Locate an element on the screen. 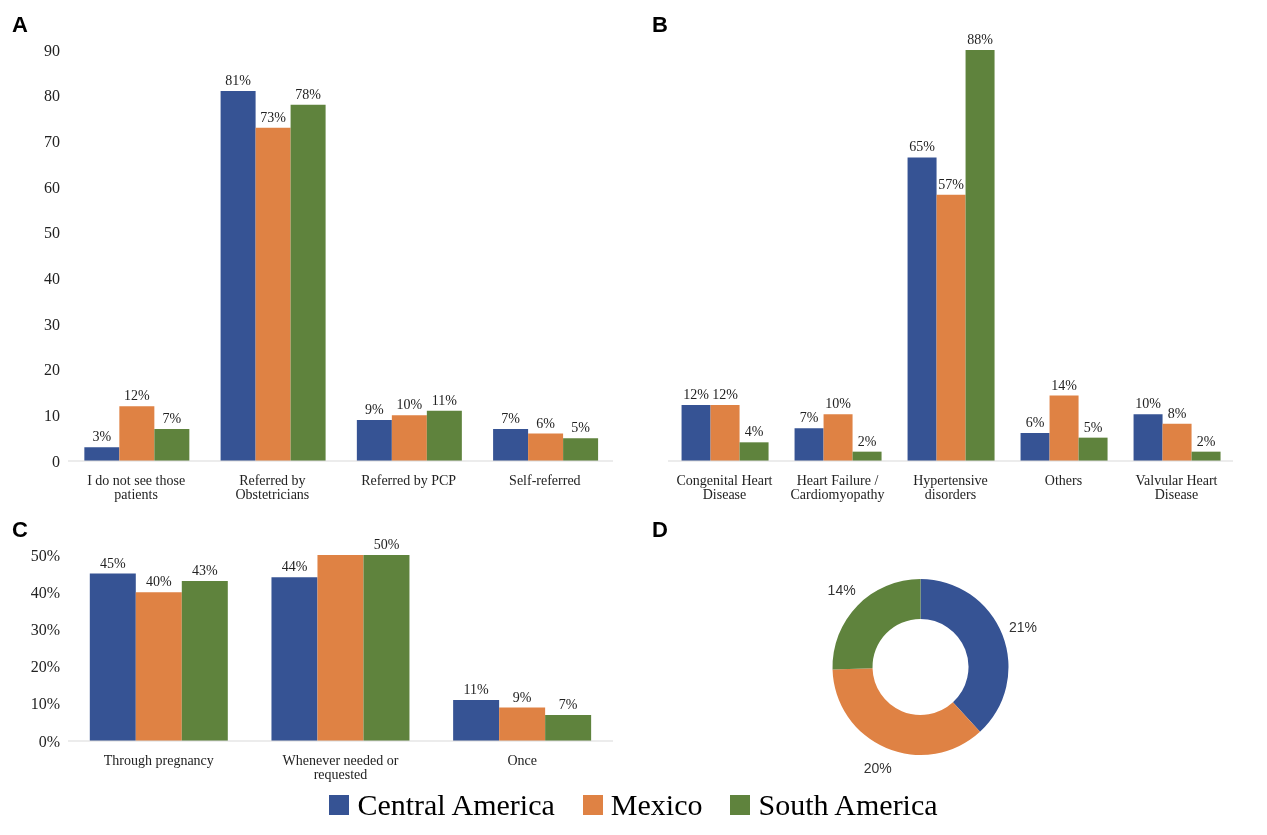 This screenshot has height=835, width=1267. y-tick-label: 40% is located at coordinates (45, 592).